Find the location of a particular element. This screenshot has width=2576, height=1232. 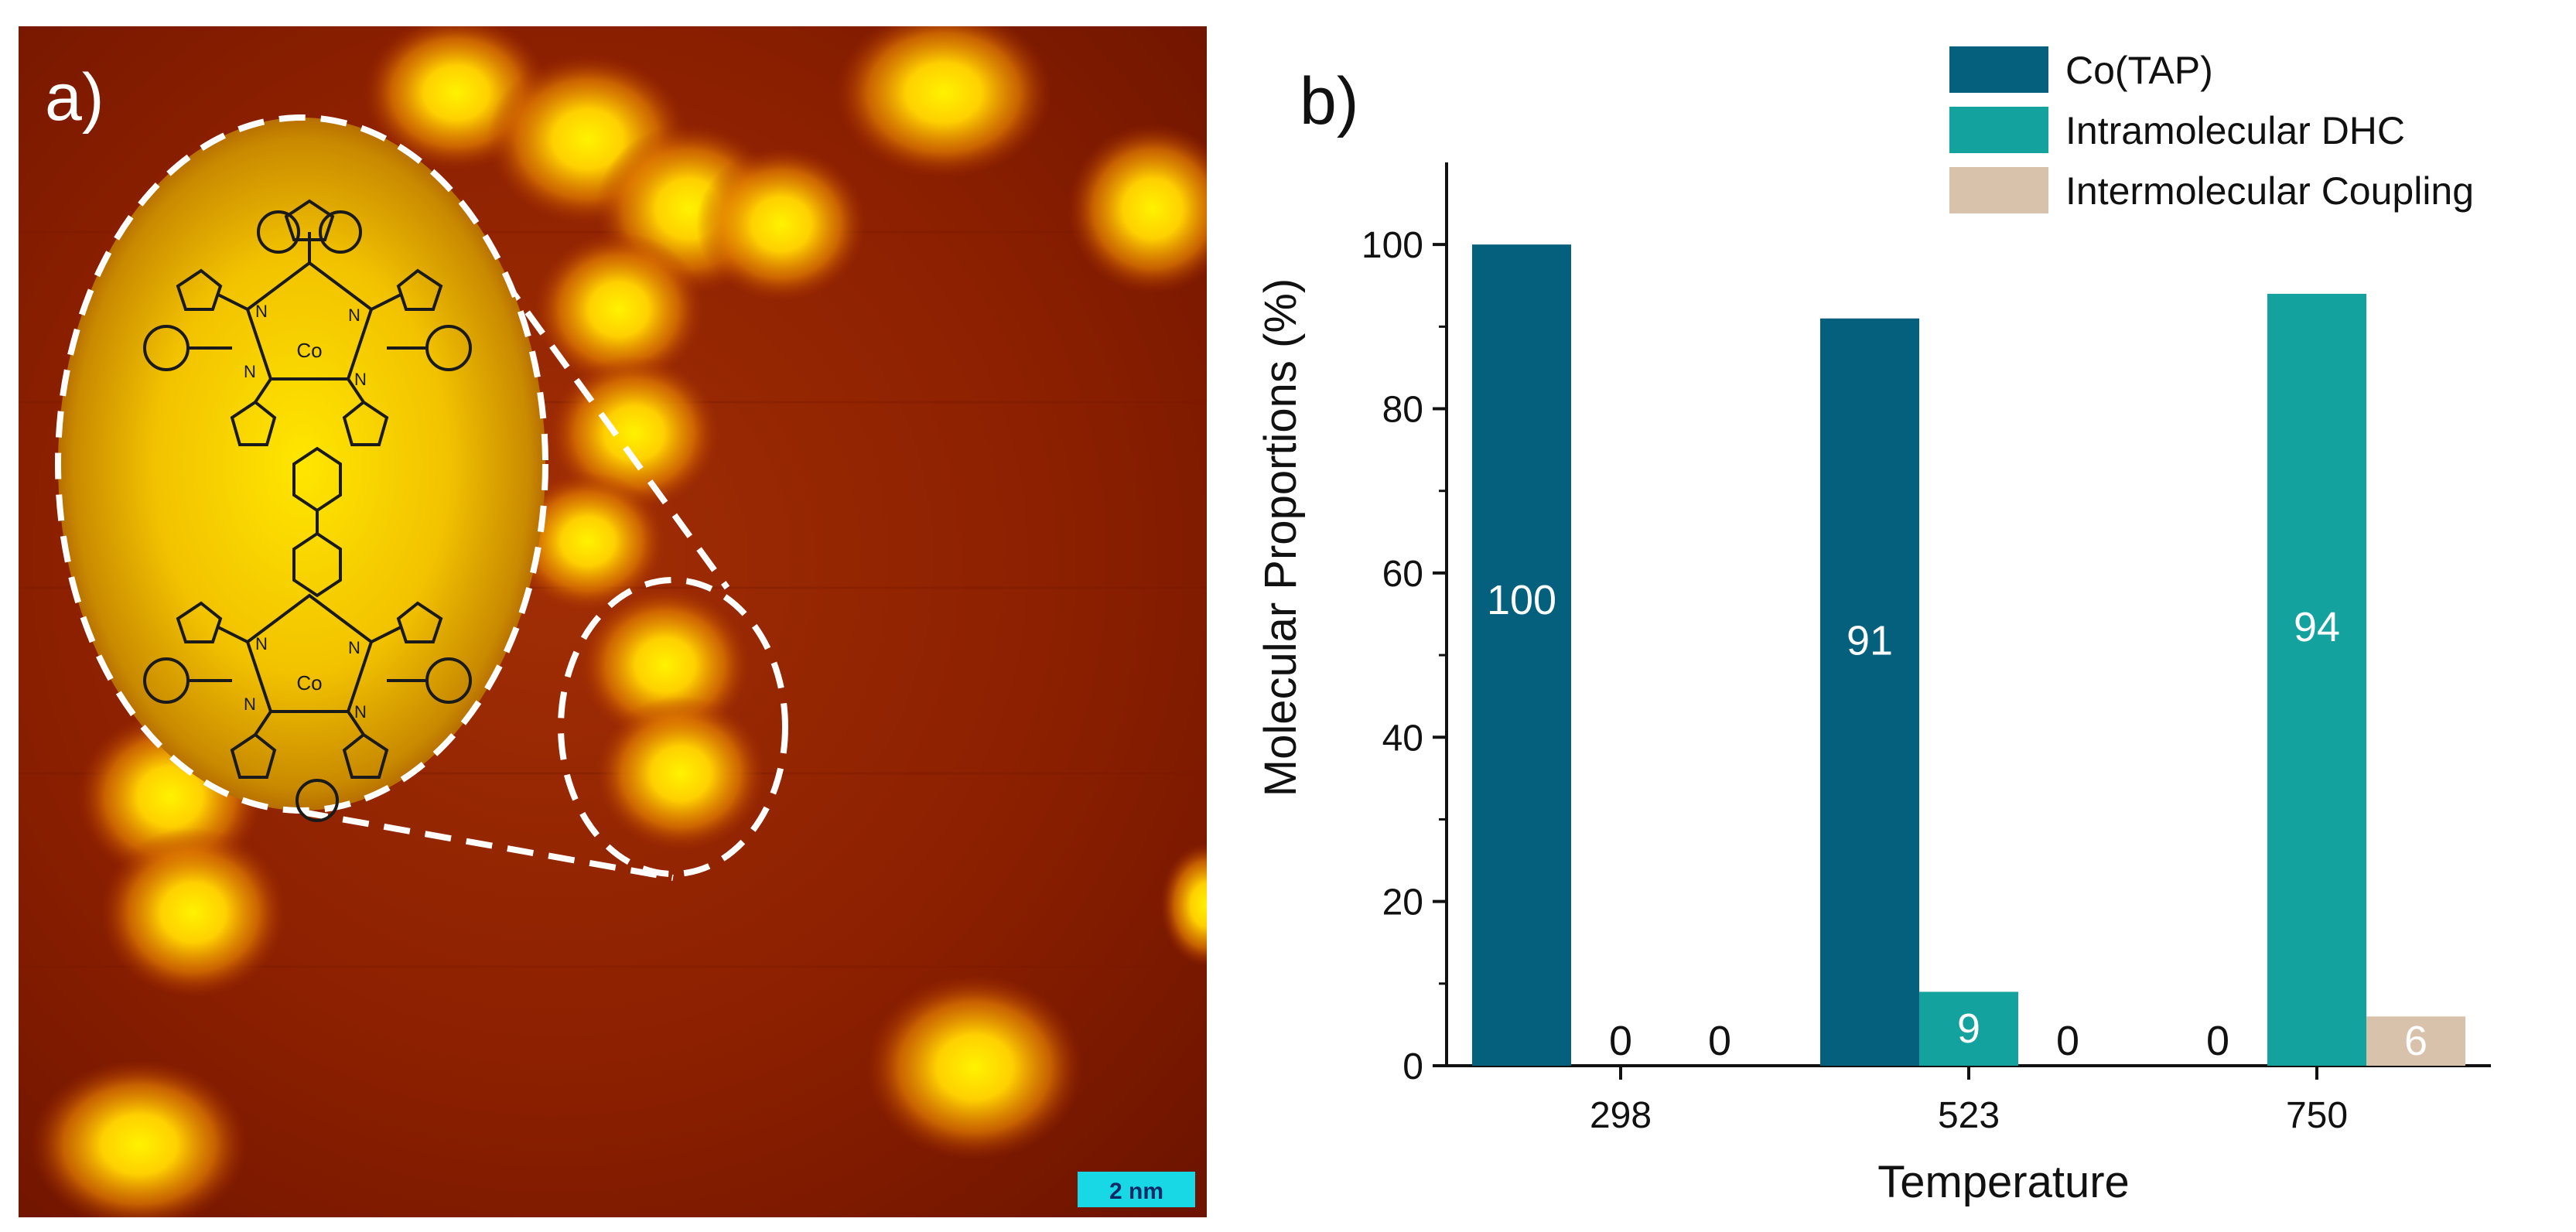

y-tick-label: 20 is located at coordinates (1402, 902).